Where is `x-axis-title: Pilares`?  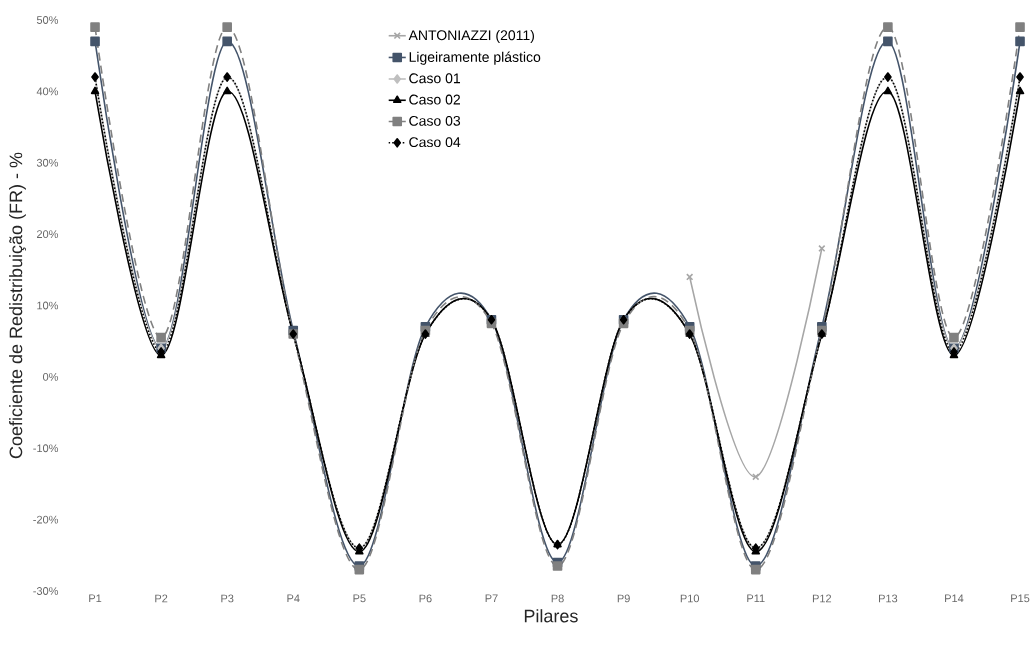
x-axis-title: Pilares is located at coordinates (551, 616).